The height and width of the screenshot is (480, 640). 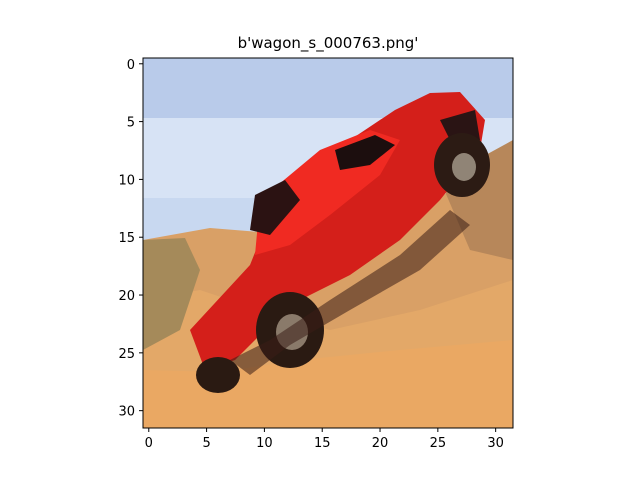 I want to click on y-tick-label: 25, so click(x=126, y=354).